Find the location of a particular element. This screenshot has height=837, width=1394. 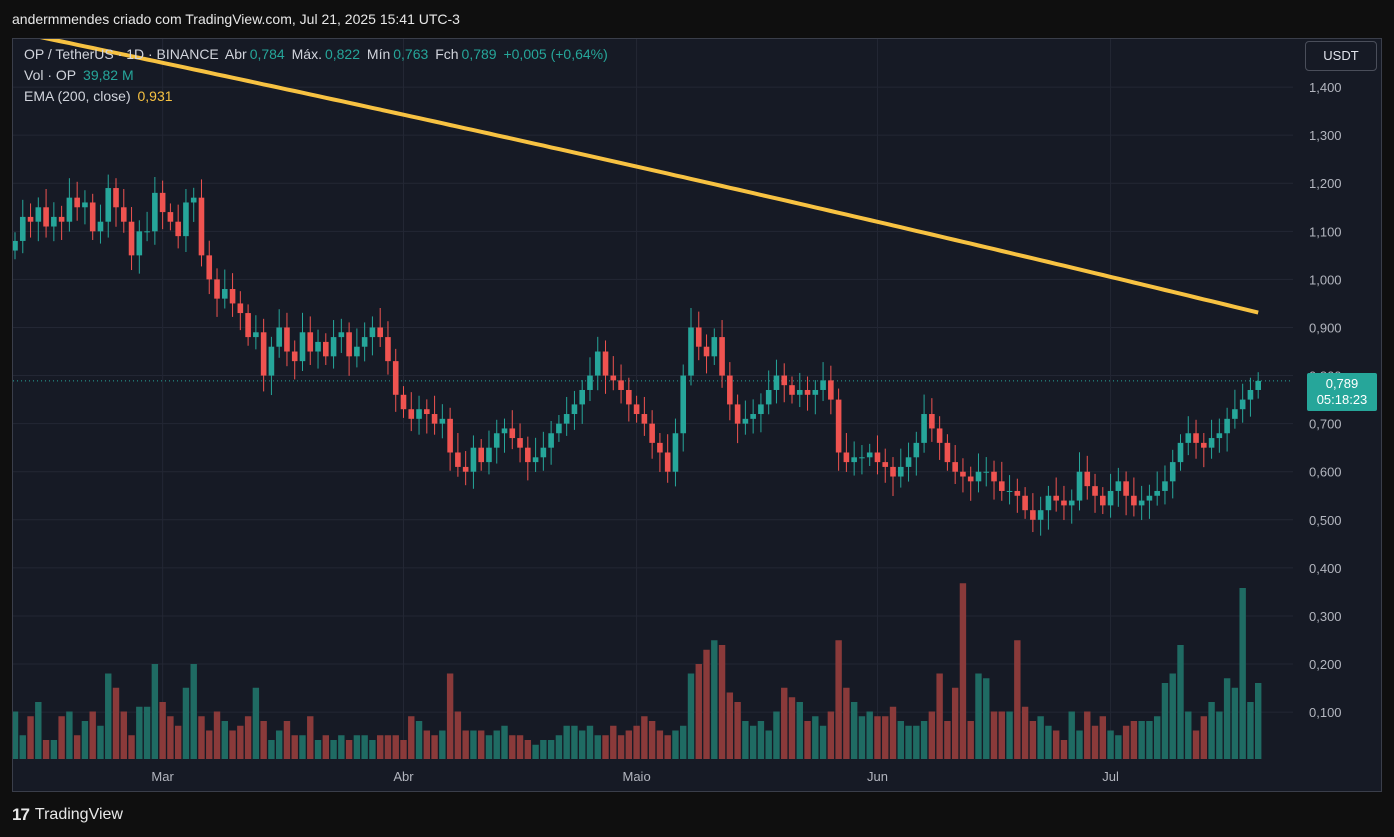

y-tick-label: 0,100 is located at coordinates (1325, 712).